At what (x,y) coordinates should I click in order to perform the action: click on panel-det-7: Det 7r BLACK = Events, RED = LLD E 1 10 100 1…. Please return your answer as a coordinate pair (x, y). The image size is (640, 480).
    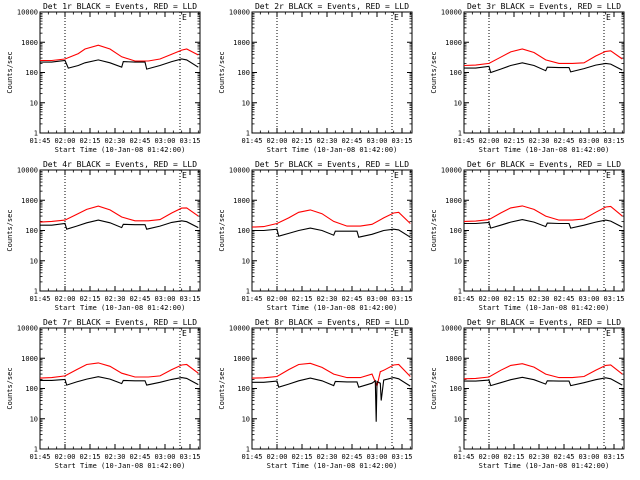
    Looking at the image, I should click on (103, 394).